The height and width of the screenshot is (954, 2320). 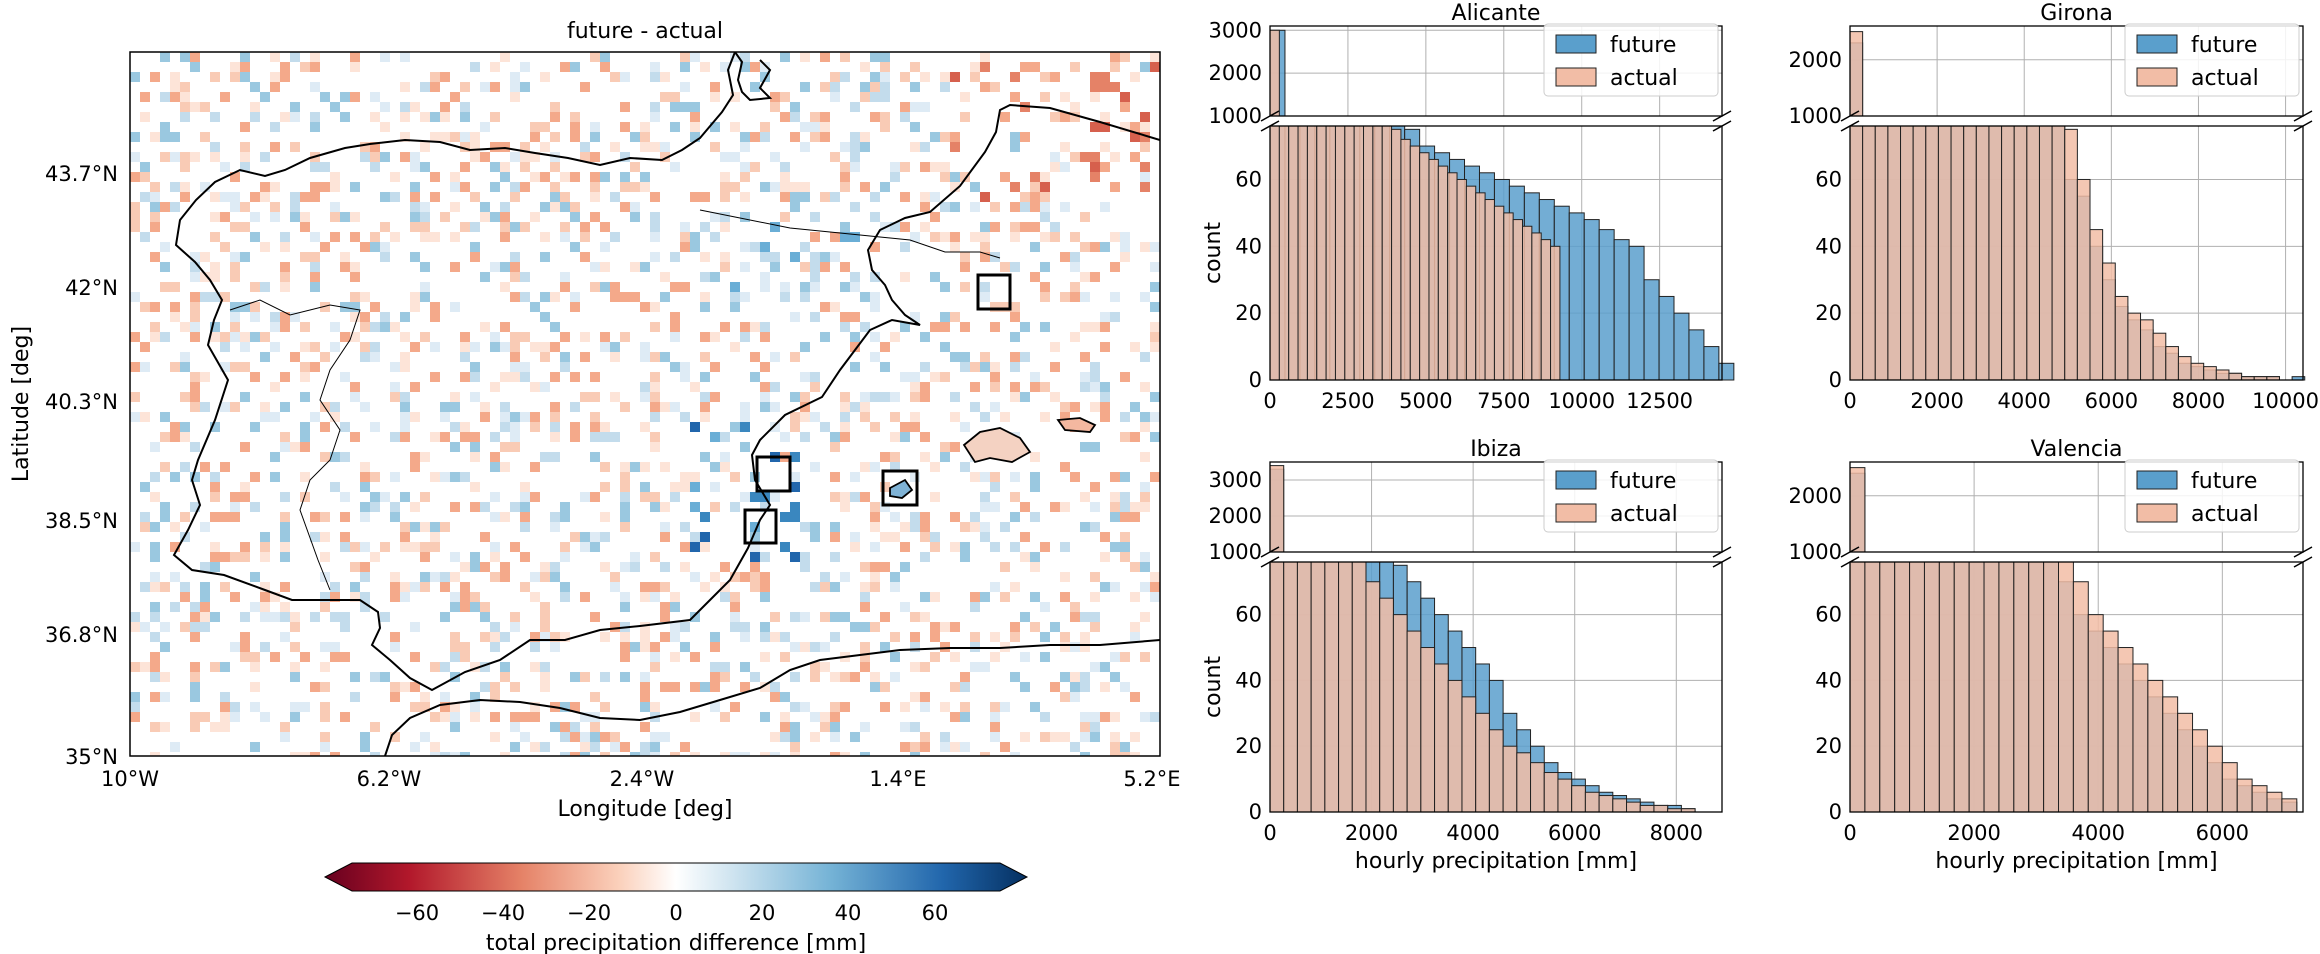 I want to click on legend-swatch-actual, so click(x=1576, y=513).